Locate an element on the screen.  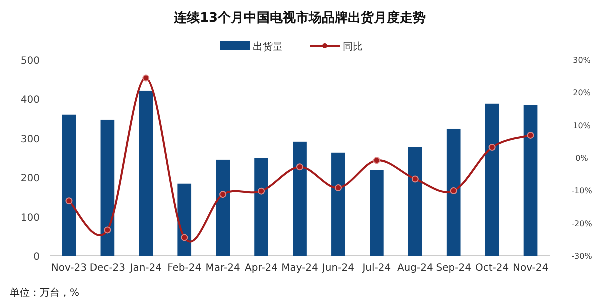
y-tick-label: 100 is located at coordinates (30, 218).